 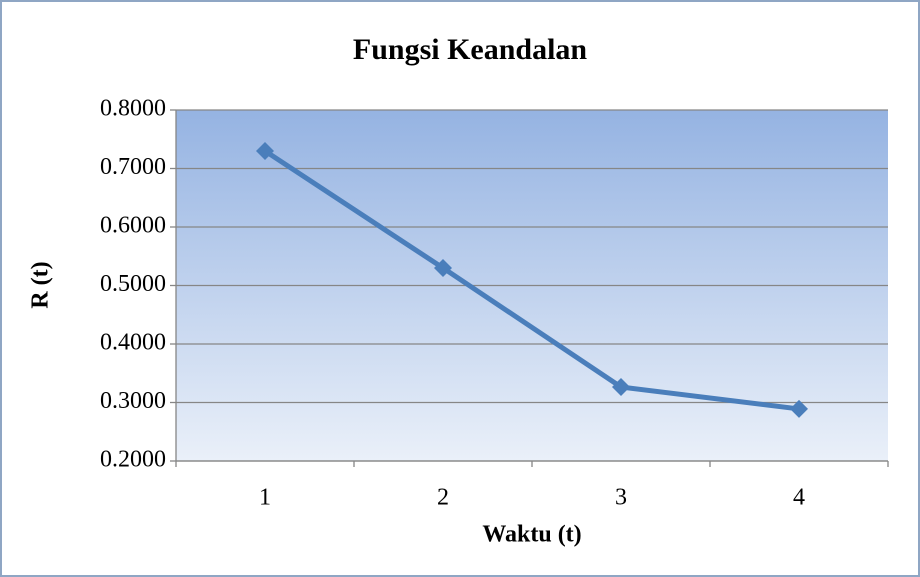 What do you see at coordinates (133, 401) in the screenshot?
I see `y-tick-label: 0.3000` at bounding box center [133, 401].